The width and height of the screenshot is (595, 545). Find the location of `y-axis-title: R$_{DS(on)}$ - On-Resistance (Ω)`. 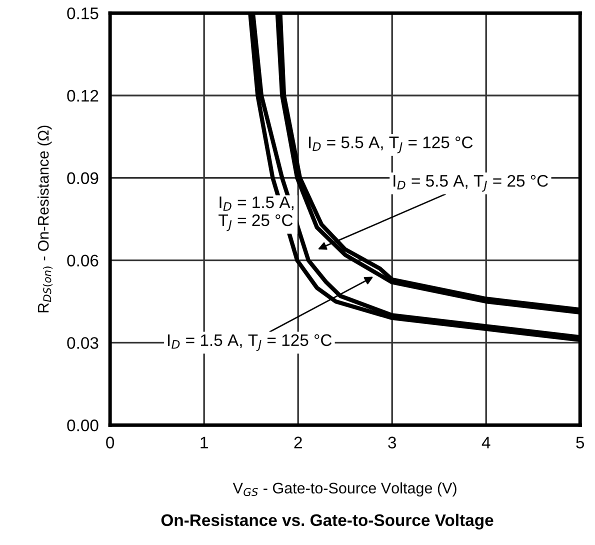

y-axis-title: R$_{DS(on)}$ - On-Resistance (Ω) is located at coordinates (45, 219).